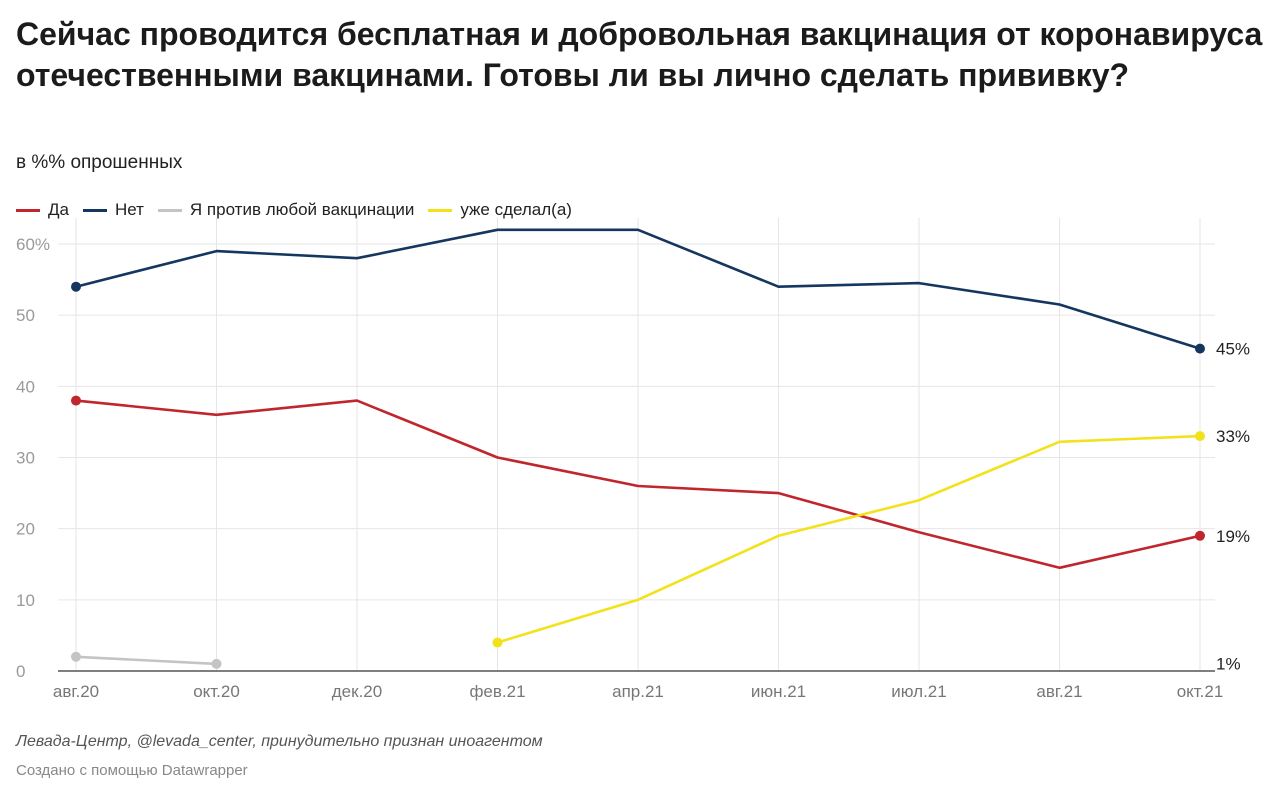  Describe the element at coordinates (76, 691) in the screenshot. I see `x-tick-label-авг-20: авг.20` at that location.